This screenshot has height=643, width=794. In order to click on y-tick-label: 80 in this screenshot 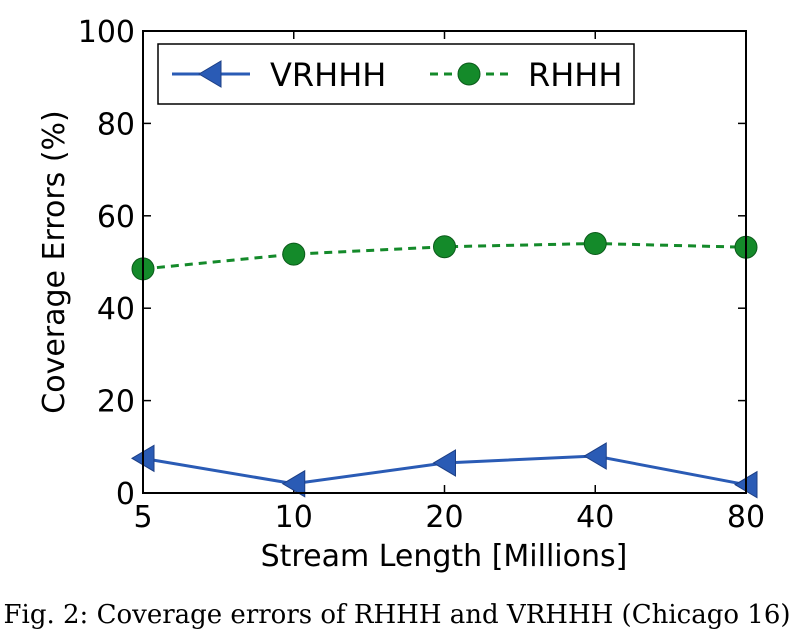, I will do `click(116, 124)`.